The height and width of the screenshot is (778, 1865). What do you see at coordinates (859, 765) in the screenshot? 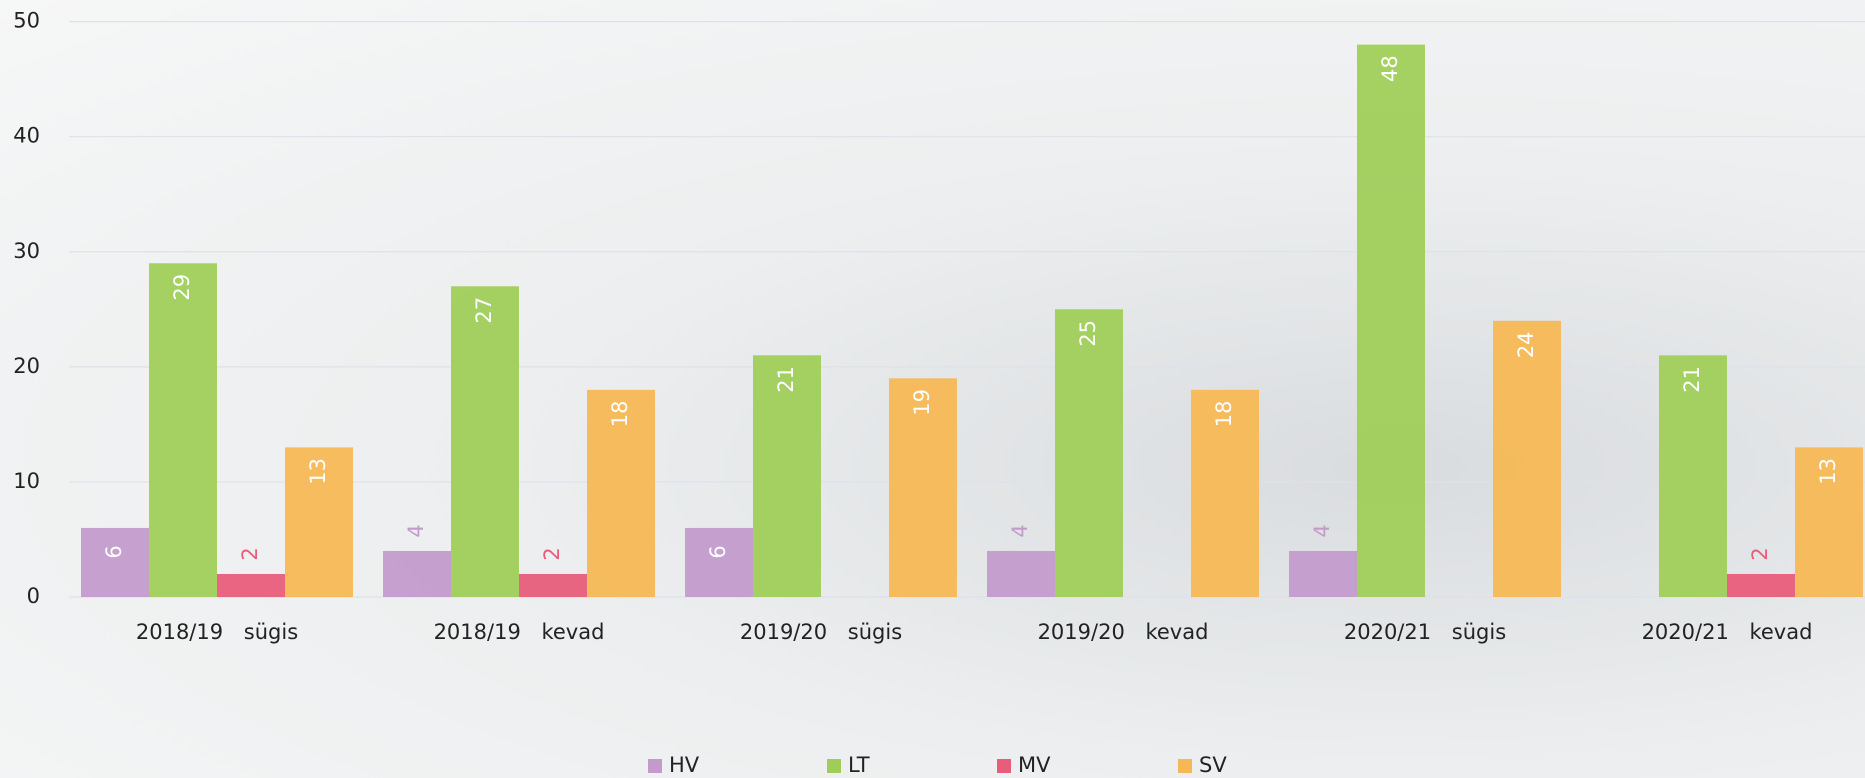
I see `legend-label: LT` at bounding box center [859, 765].